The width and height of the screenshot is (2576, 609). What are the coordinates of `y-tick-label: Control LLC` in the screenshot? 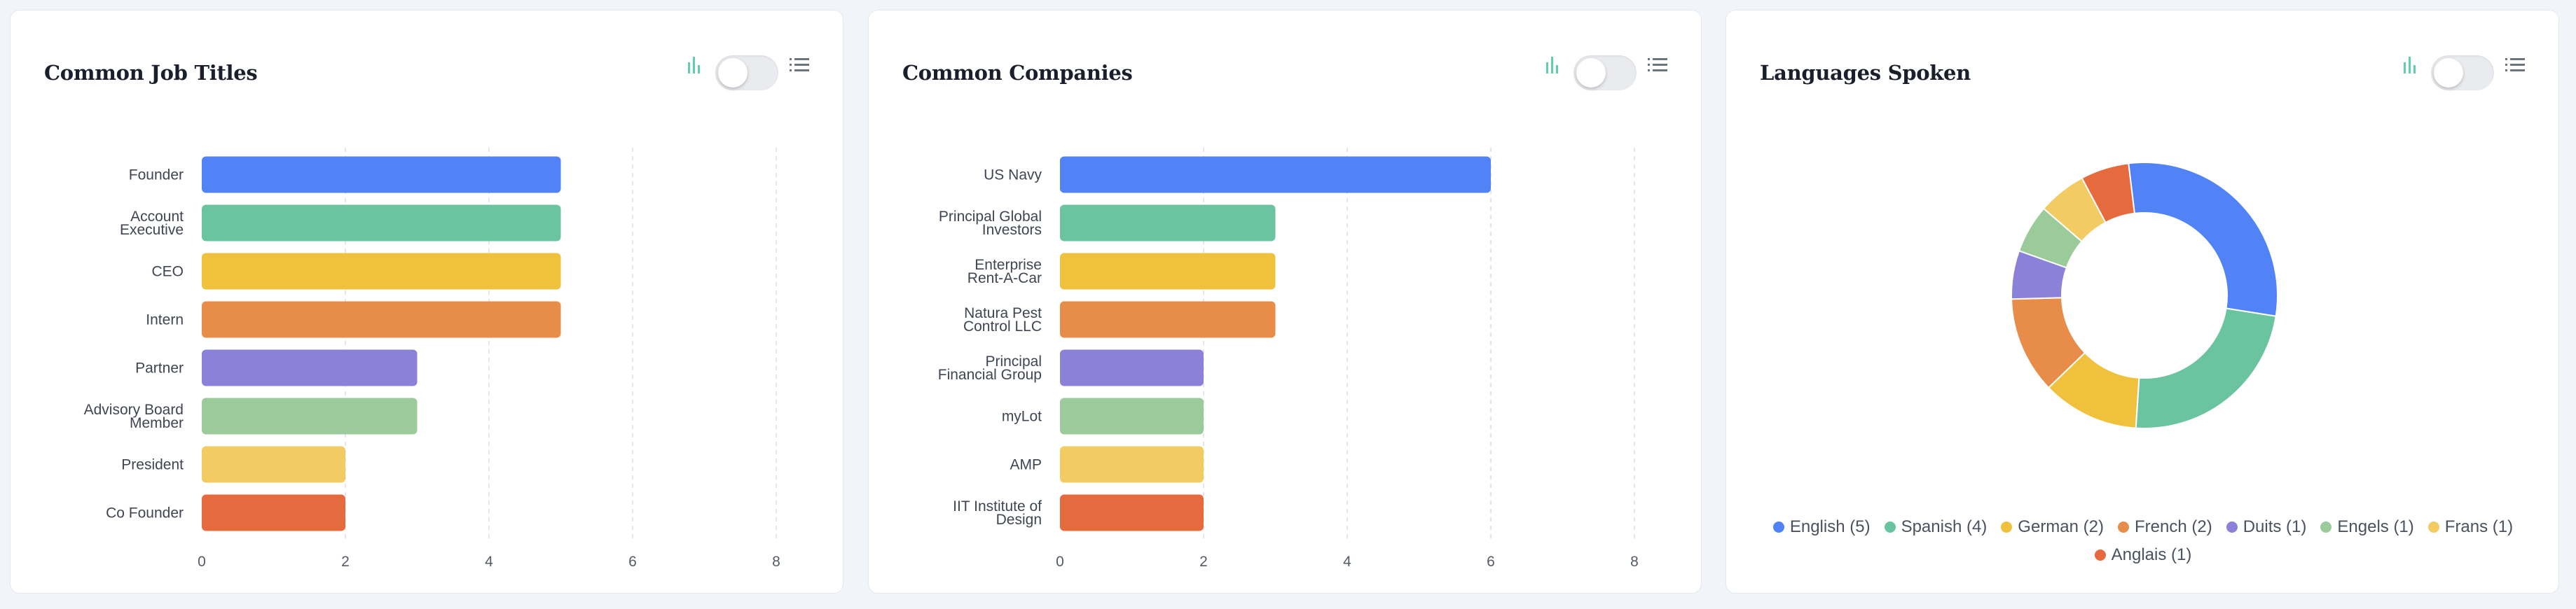 It's located at (1002, 326).